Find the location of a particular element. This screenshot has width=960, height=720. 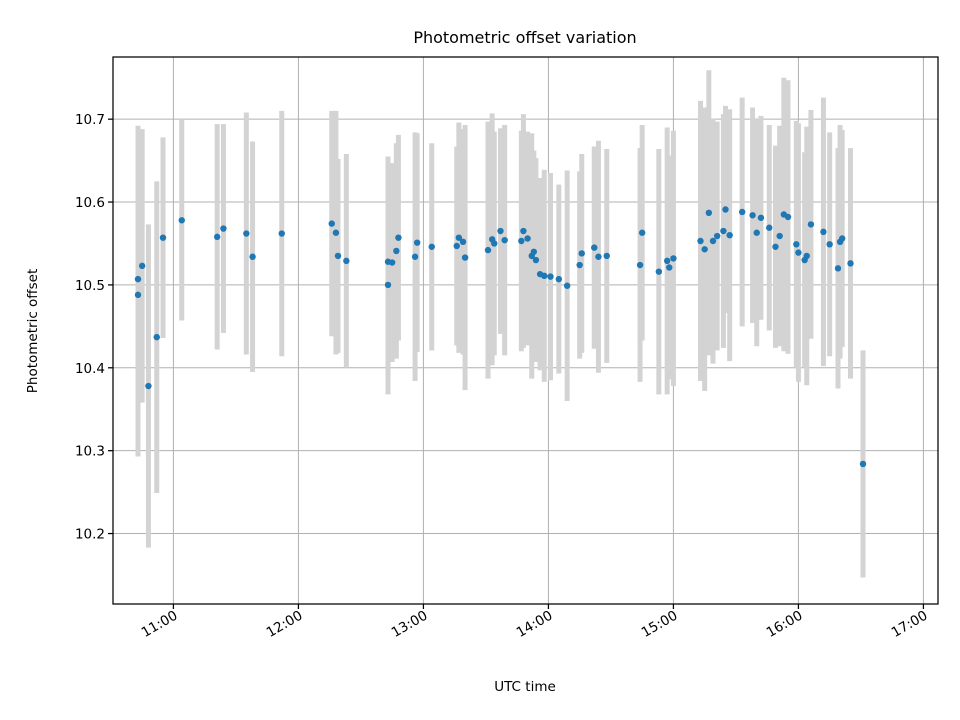

y-tick-label: 10.7 is located at coordinates (90, 120).